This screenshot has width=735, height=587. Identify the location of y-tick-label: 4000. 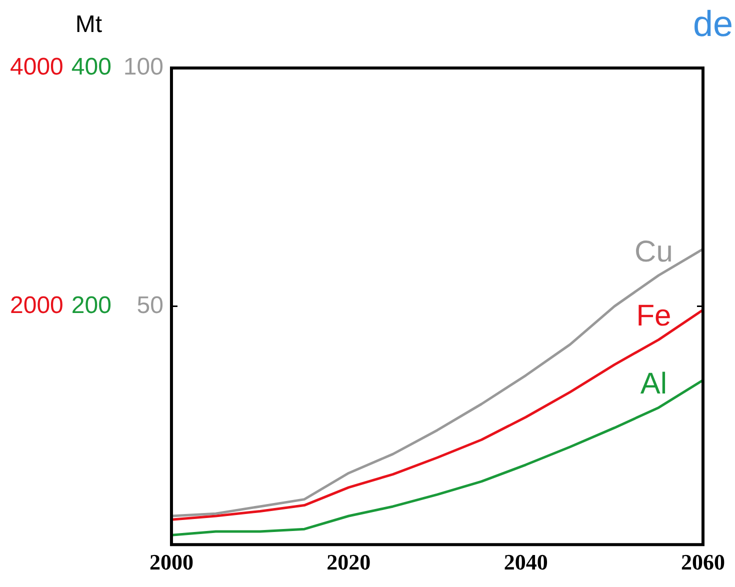
(37, 67).